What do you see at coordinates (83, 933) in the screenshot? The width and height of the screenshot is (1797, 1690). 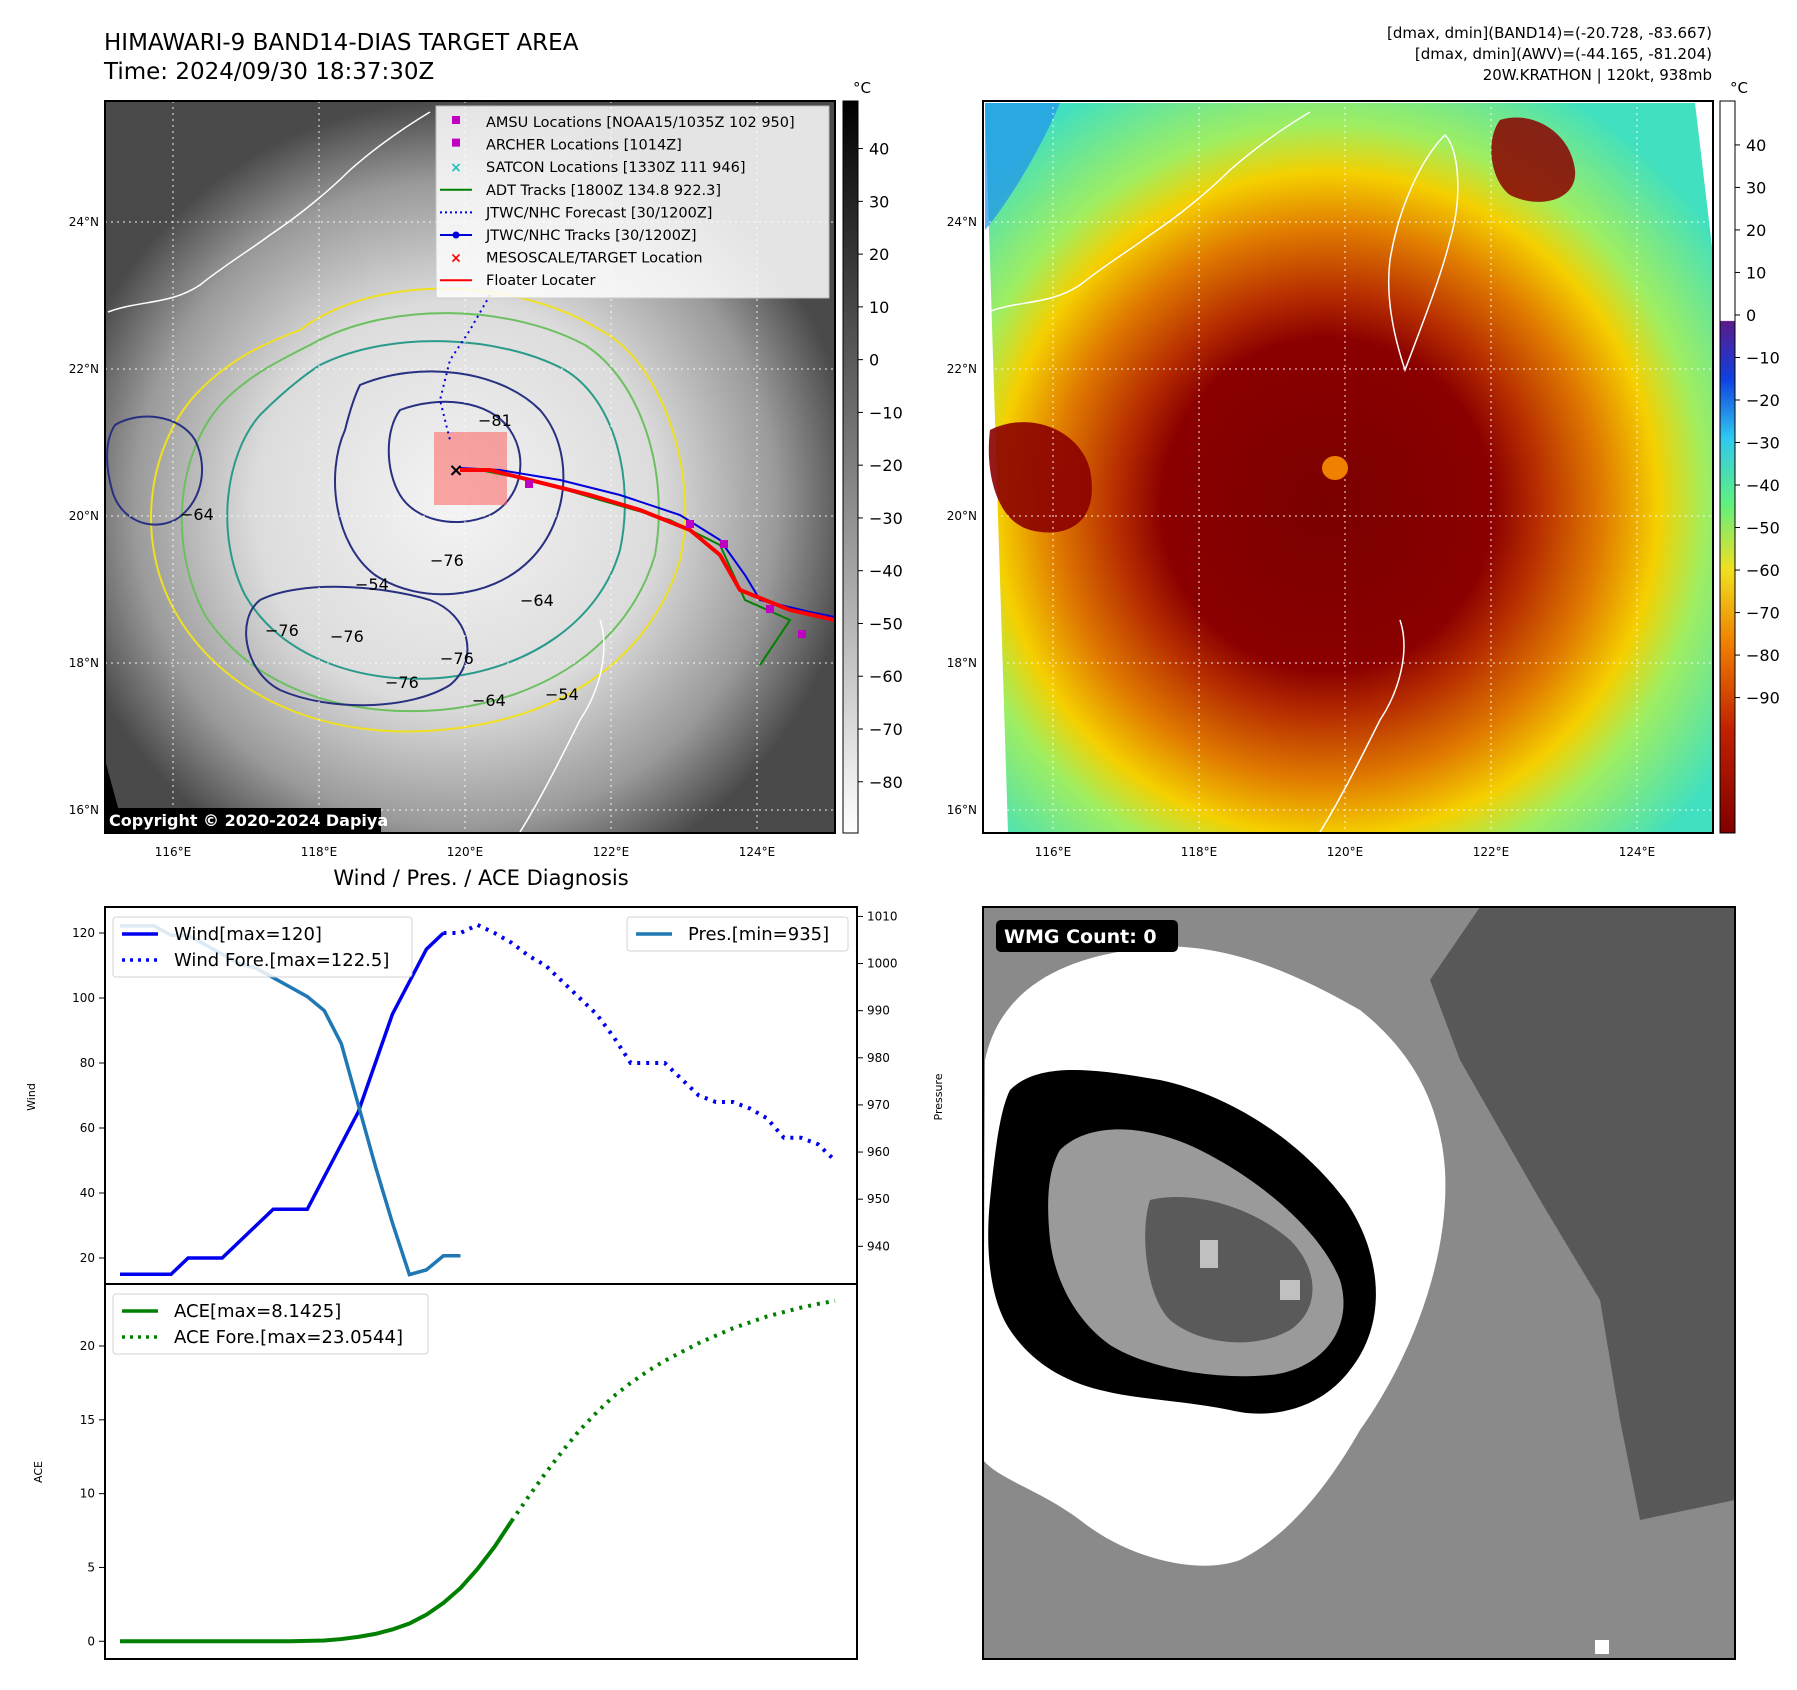 I see `wind-y-tick-label: 120` at bounding box center [83, 933].